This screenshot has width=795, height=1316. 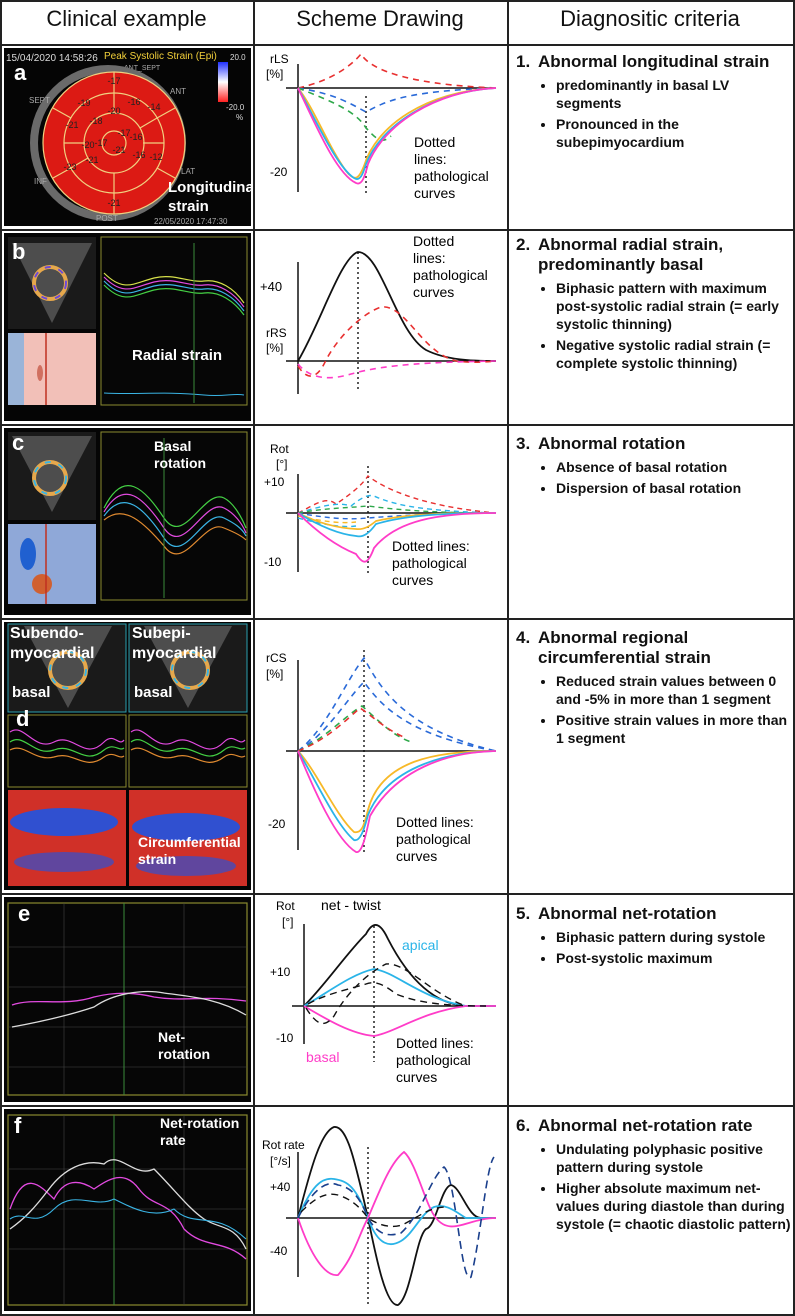 What do you see at coordinates (650, 18) in the screenshot?
I see `header-diagnostic-criteria: Diagnositic criteria` at bounding box center [650, 18].